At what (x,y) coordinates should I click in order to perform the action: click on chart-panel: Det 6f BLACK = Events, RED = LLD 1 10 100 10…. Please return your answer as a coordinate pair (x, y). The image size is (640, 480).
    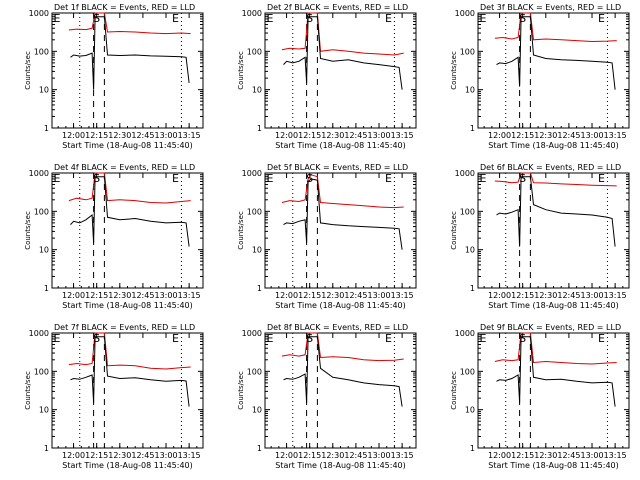
    Looking at the image, I should click on (540, 236).